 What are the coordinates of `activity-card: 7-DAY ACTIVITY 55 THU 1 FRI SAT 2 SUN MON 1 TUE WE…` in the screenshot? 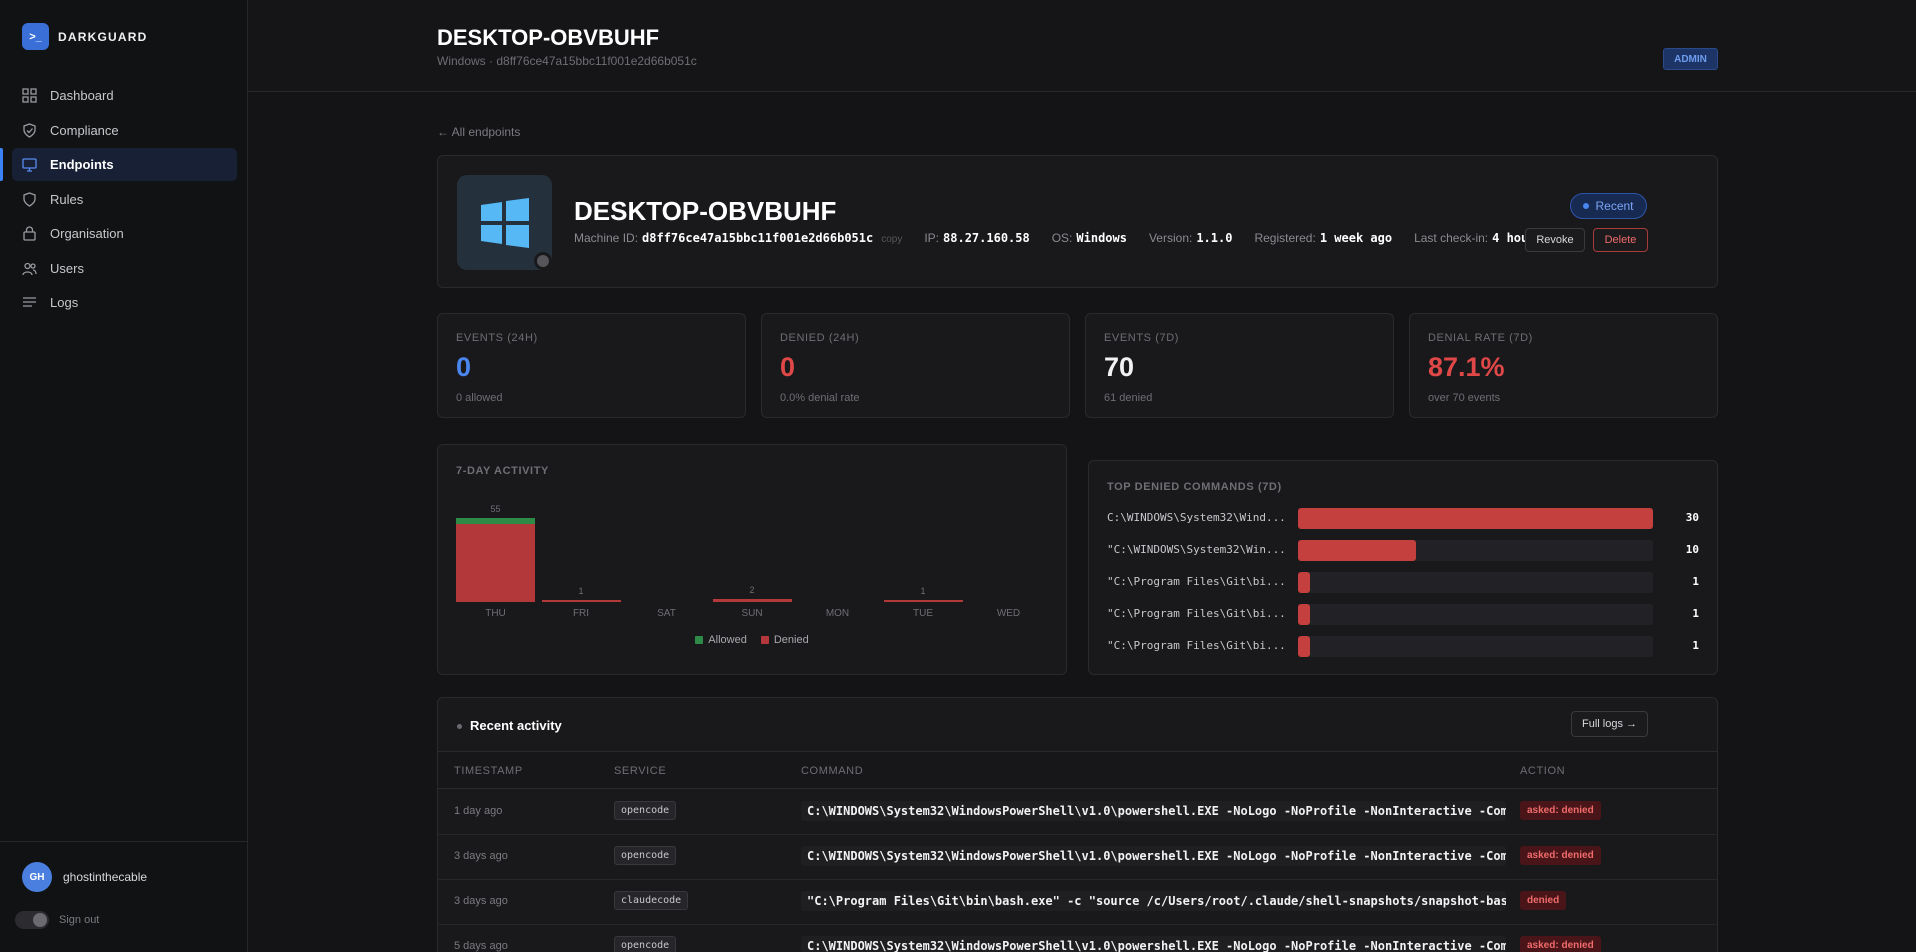 It's located at (752, 559).